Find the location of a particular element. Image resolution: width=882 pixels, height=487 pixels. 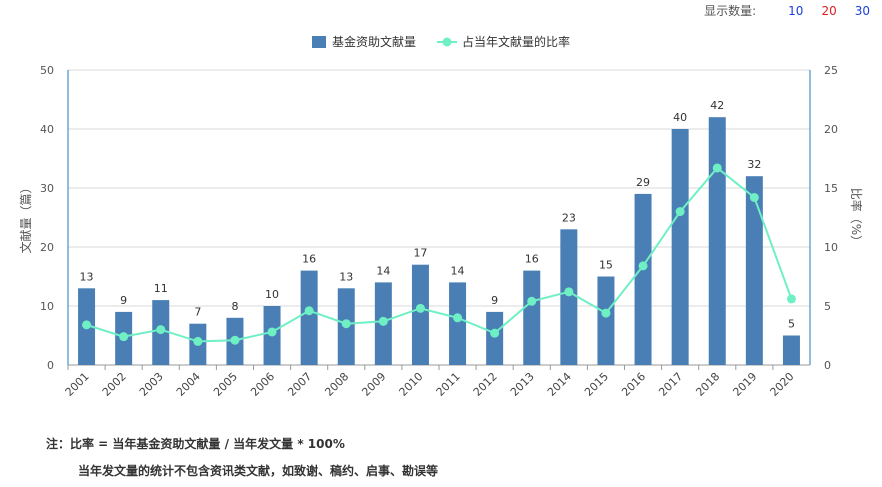

x-tick-label: 2006 is located at coordinates (262, 384).